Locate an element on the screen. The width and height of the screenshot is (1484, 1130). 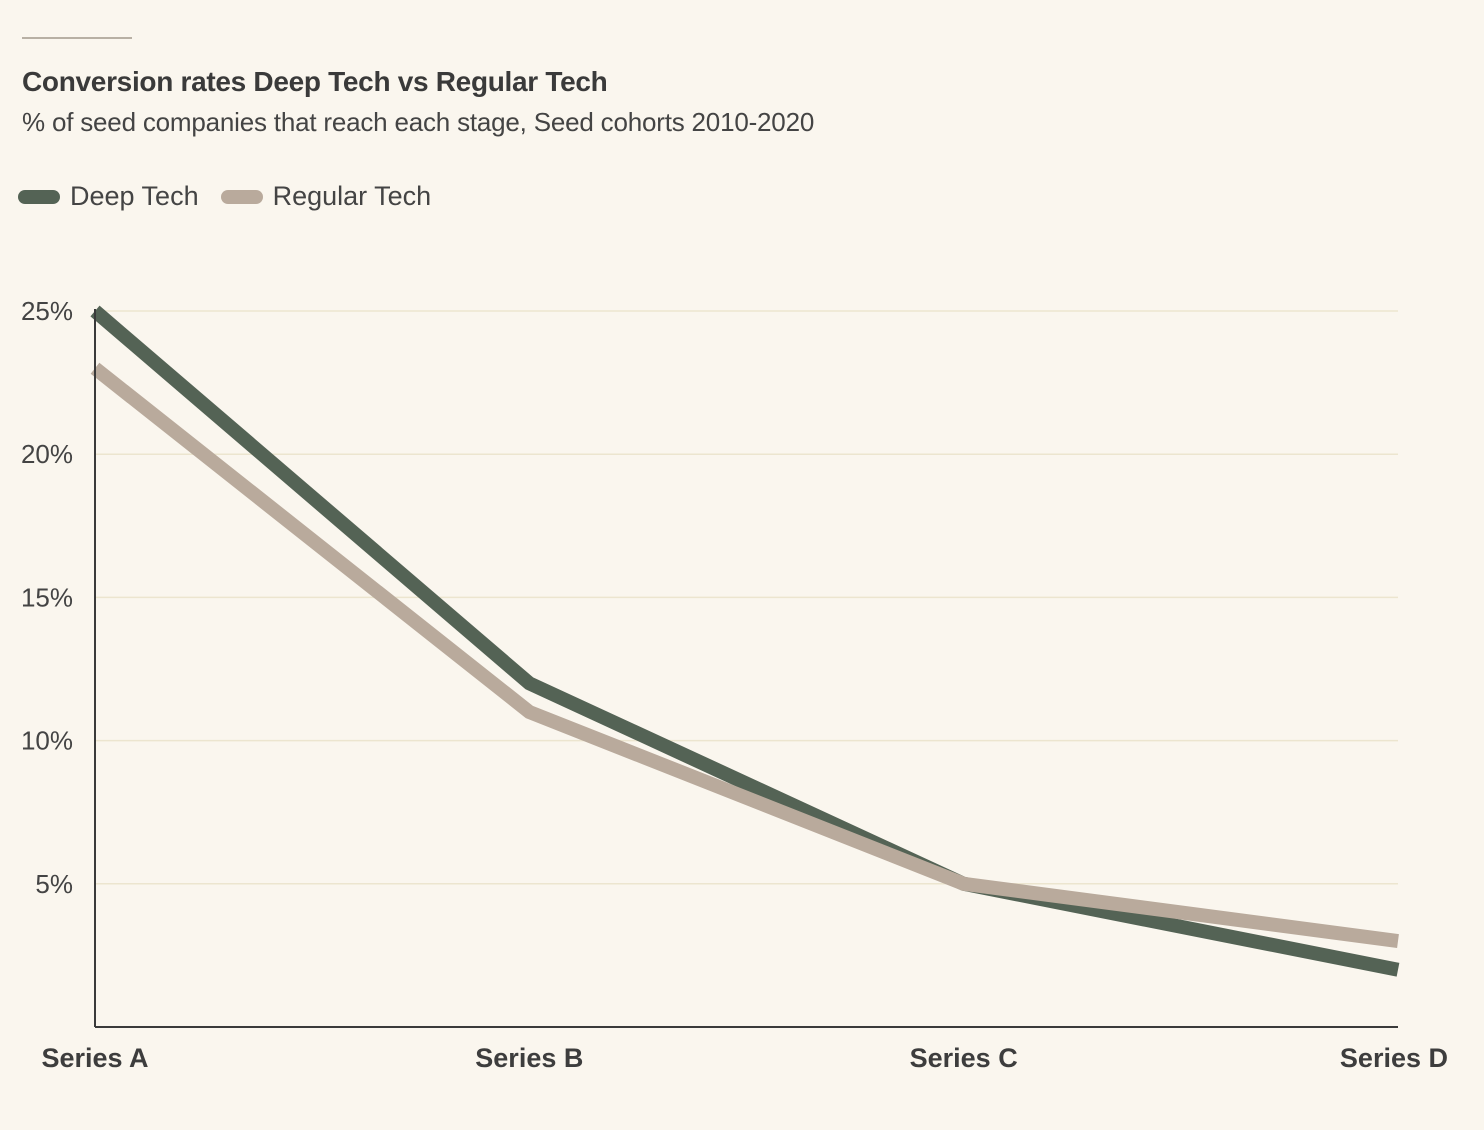
legend-item-deep-tech: Deep Tech is located at coordinates (108, 196).